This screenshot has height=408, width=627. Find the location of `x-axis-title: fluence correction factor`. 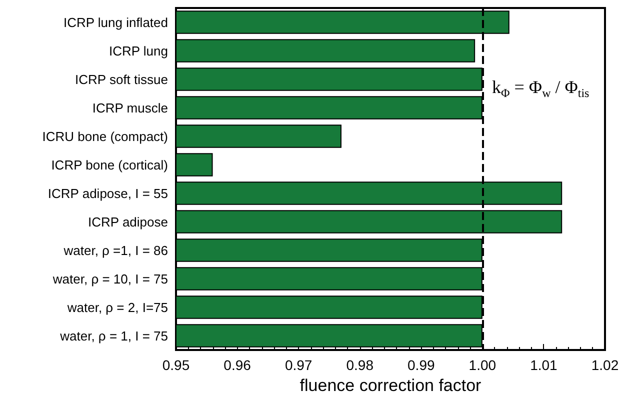

x-axis-title: fluence correction factor is located at coordinates (391, 385).